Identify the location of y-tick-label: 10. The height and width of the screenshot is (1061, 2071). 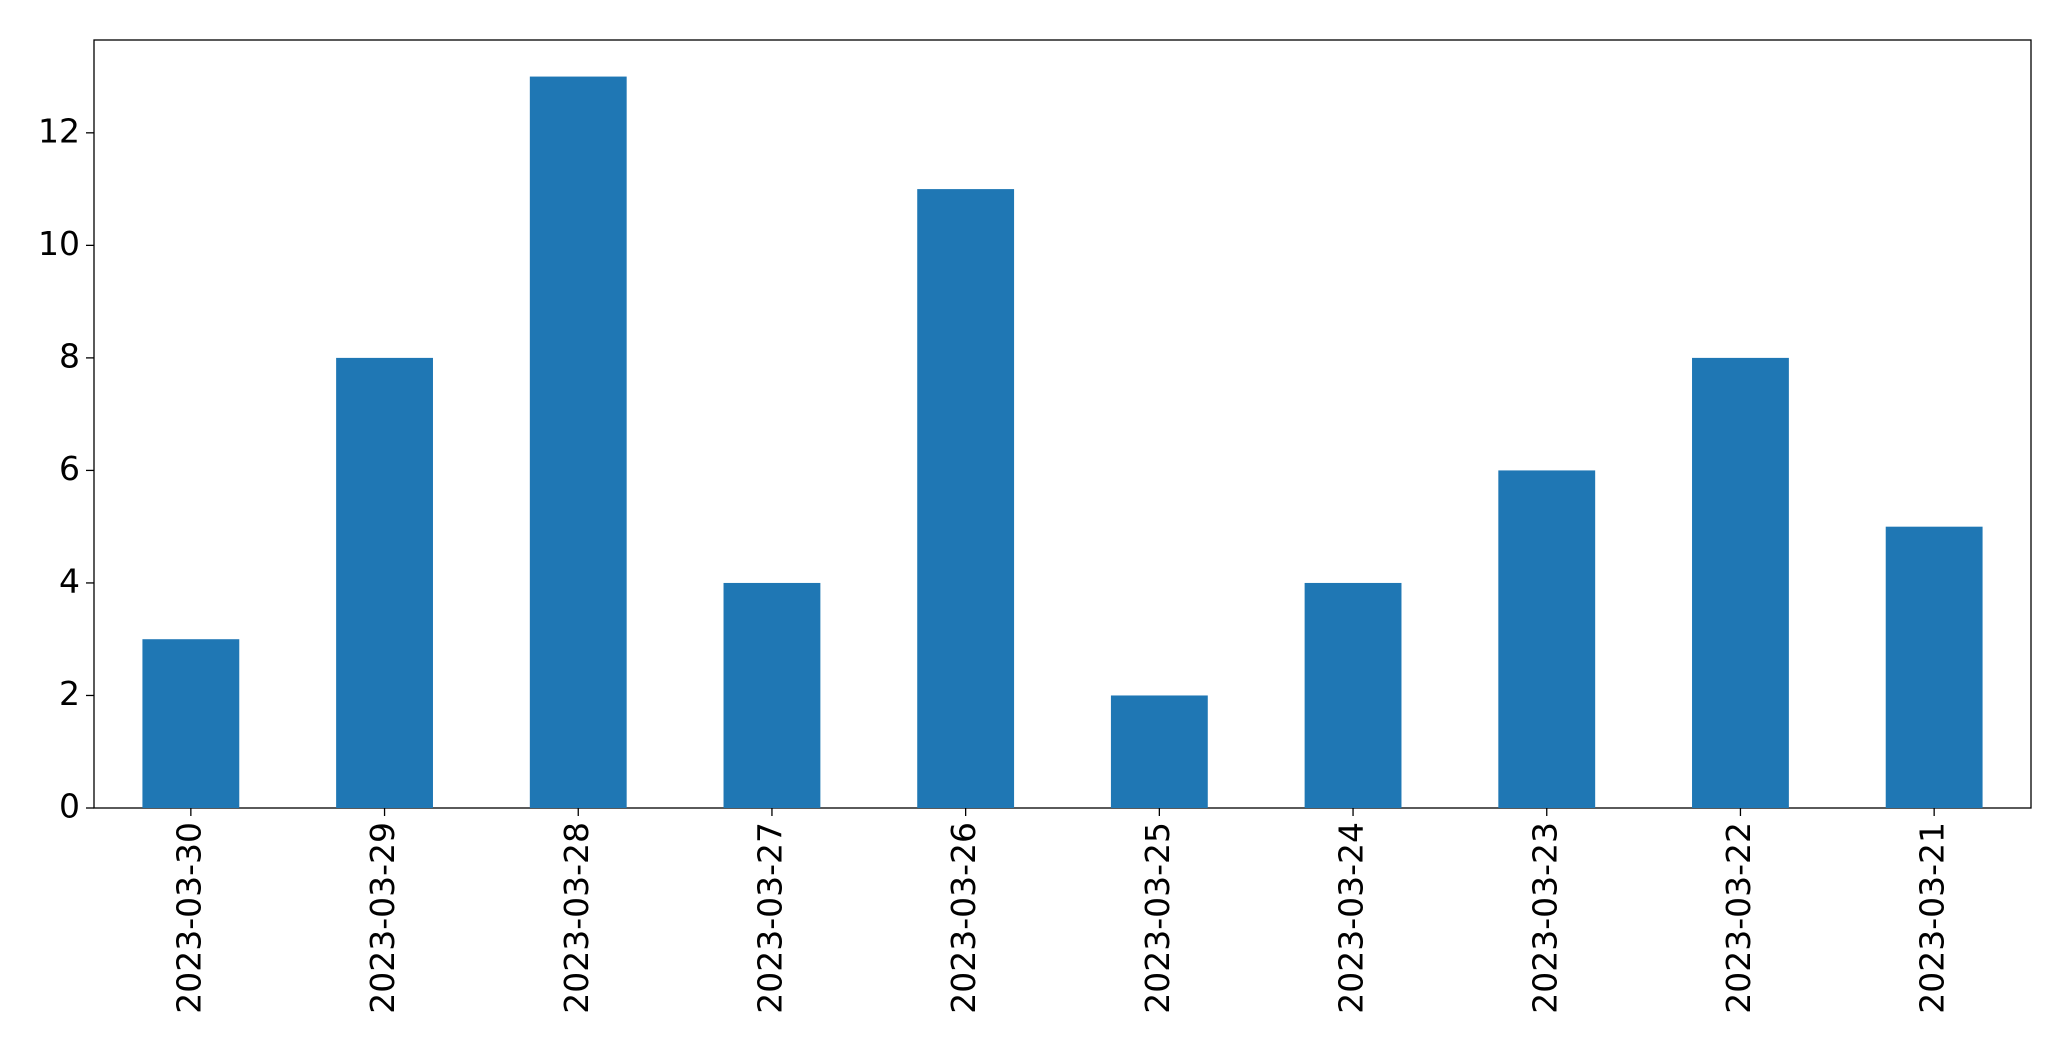
(59, 243).